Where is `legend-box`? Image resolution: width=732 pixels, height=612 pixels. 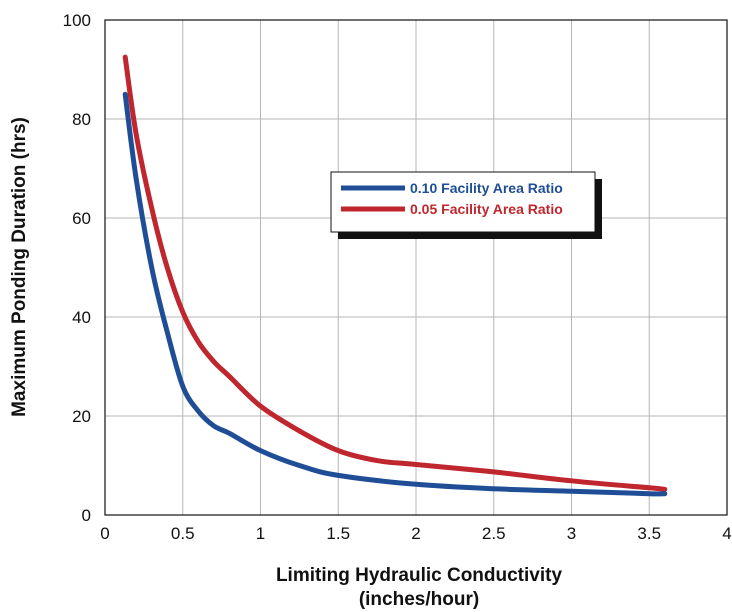
legend-box is located at coordinates (463, 202).